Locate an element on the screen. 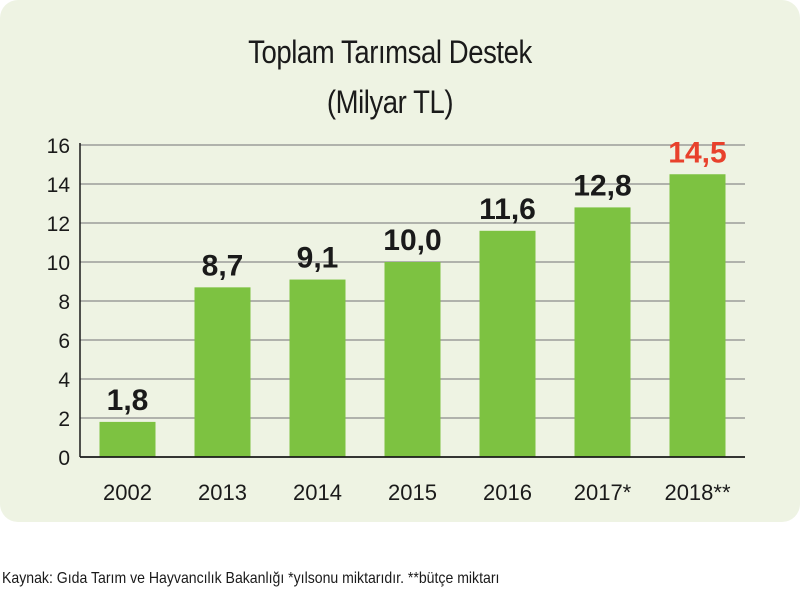 The image size is (800, 600). y-tick-label: 2 is located at coordinates (64, 419).